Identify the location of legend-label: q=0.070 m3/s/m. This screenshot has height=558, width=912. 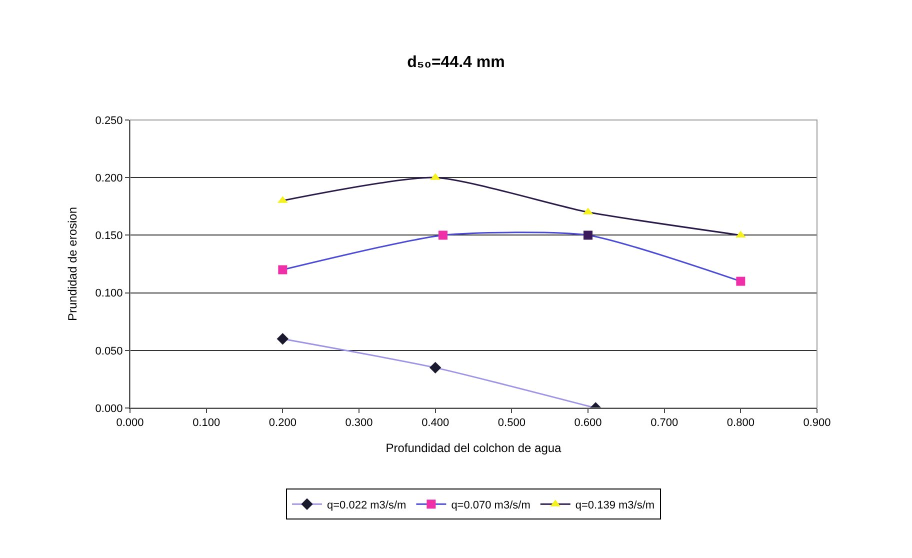
(490, 505).